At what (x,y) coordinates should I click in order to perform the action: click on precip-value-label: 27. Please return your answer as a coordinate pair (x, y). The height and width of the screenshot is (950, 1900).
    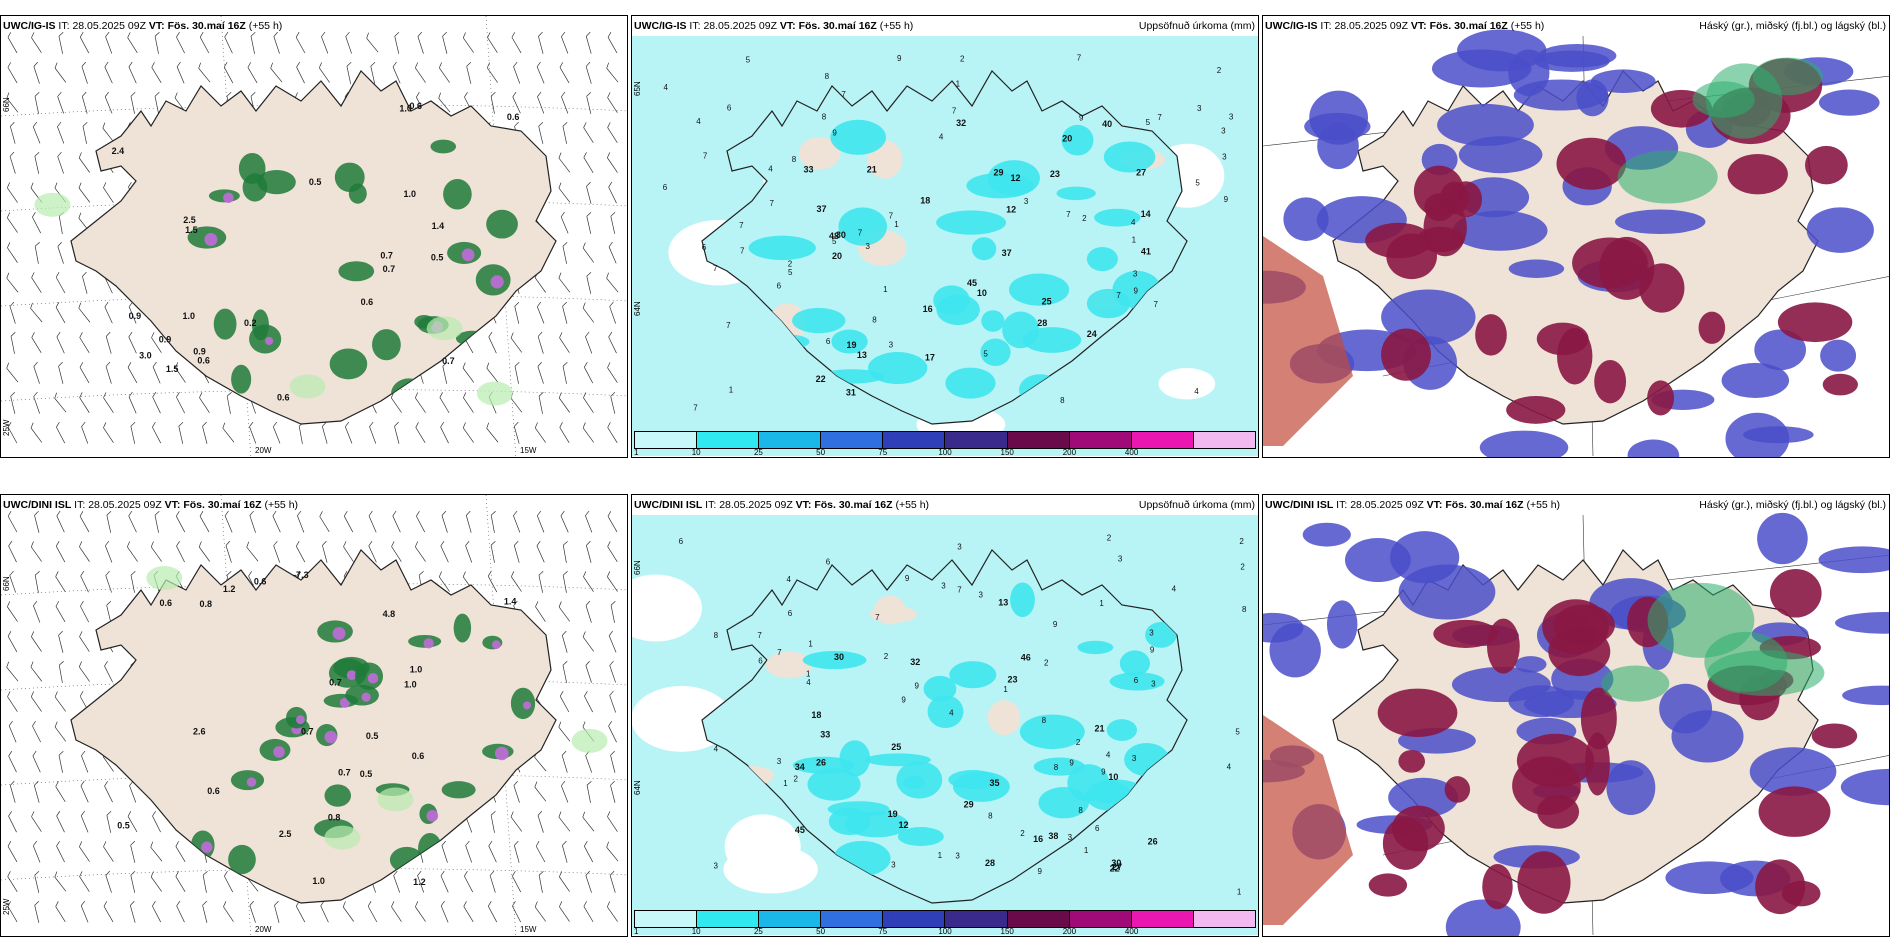
    Looking at the image, I should click on (1141, 173).